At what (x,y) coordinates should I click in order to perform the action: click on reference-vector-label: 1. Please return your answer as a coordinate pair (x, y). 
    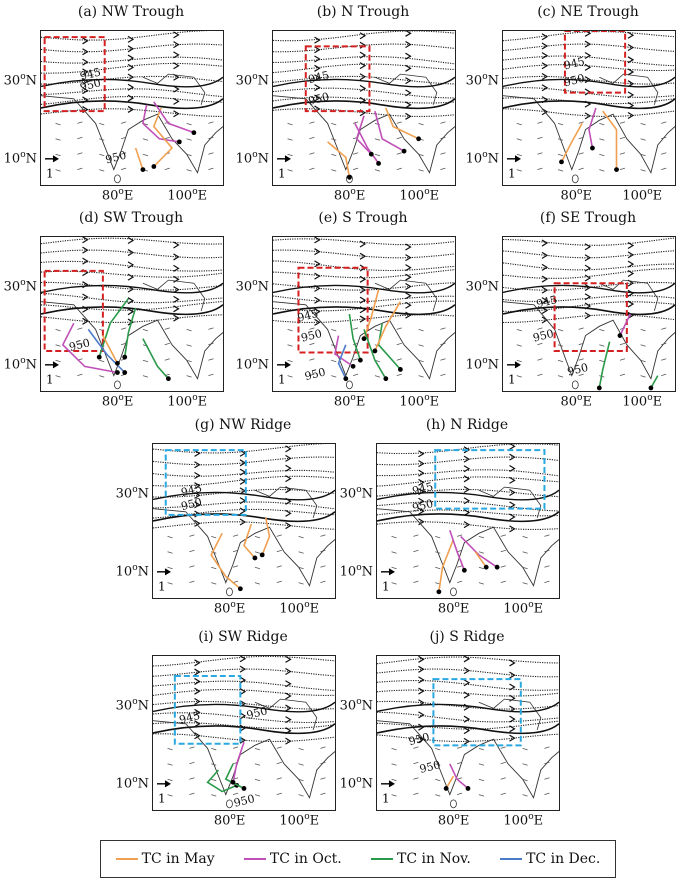
    Looking at the image, I should click on (282, 173).